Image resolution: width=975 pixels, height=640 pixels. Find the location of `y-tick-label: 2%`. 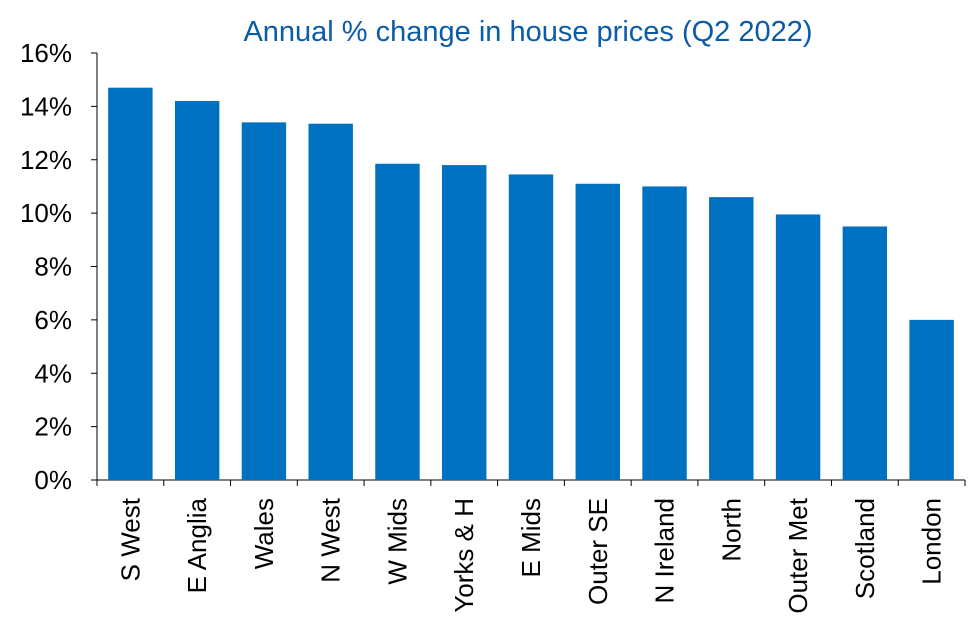

y-tick-label: 2% is located at coordinates (53, 427).